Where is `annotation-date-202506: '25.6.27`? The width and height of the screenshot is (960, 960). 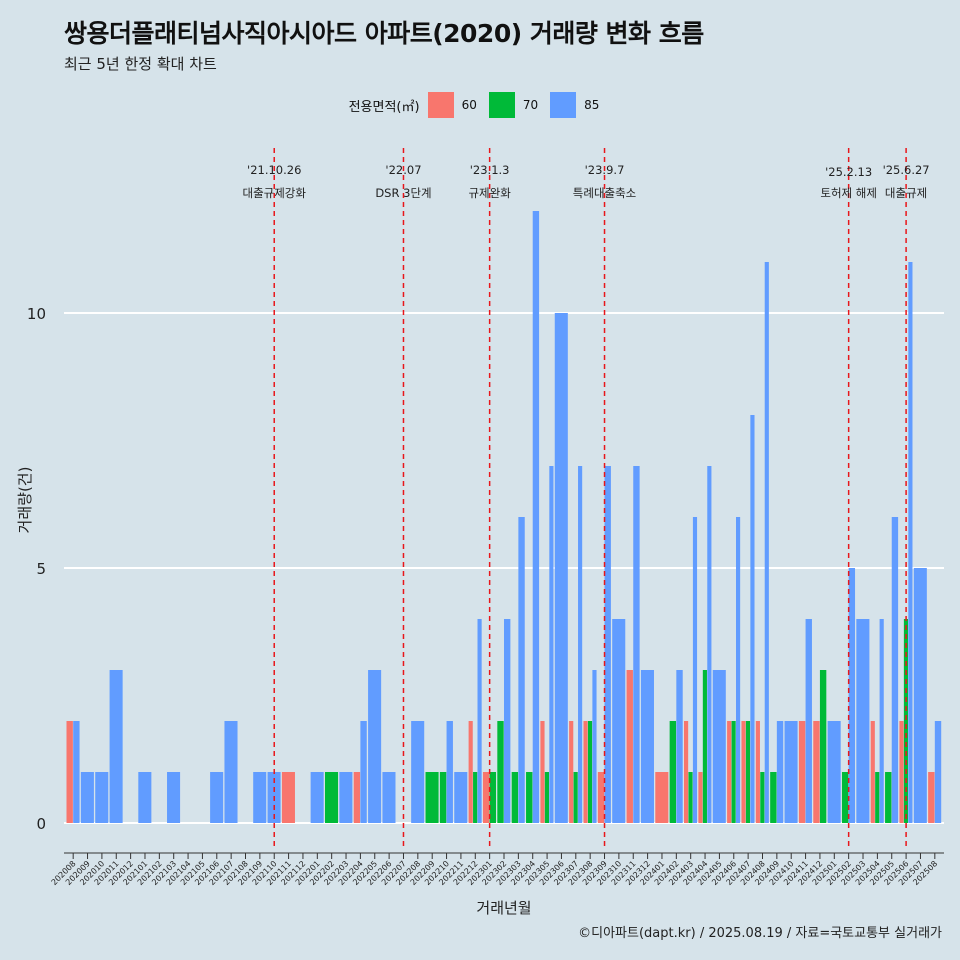 annotation-date-202506: '25.6.27 is located at coordinates (906, 170).